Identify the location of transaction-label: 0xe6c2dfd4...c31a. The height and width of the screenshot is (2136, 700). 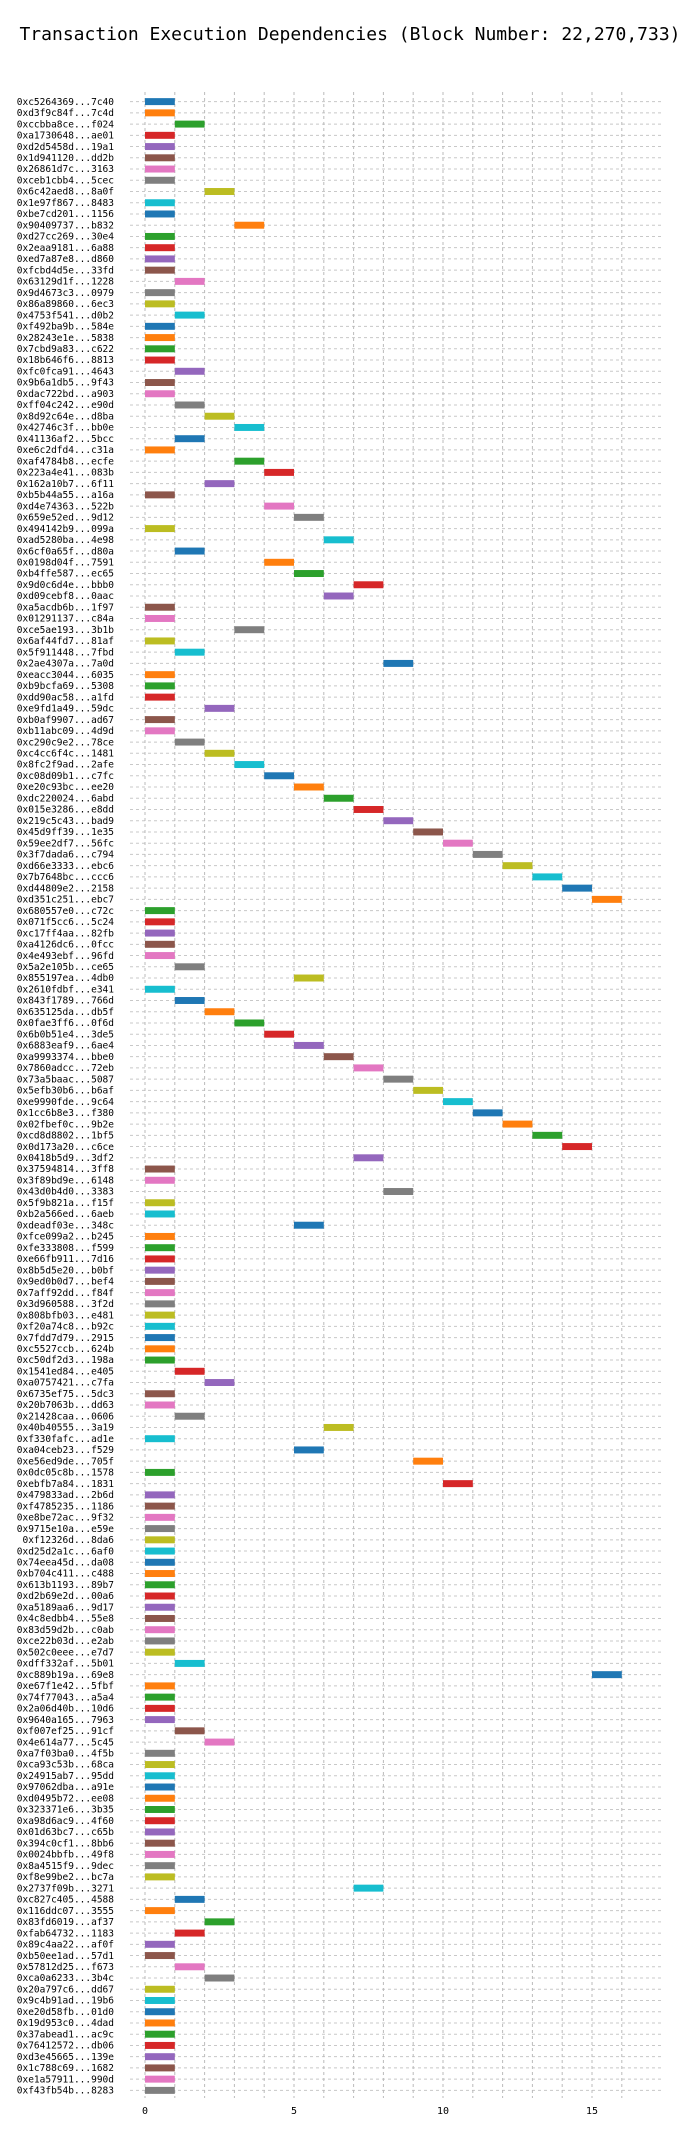
(65, 450).